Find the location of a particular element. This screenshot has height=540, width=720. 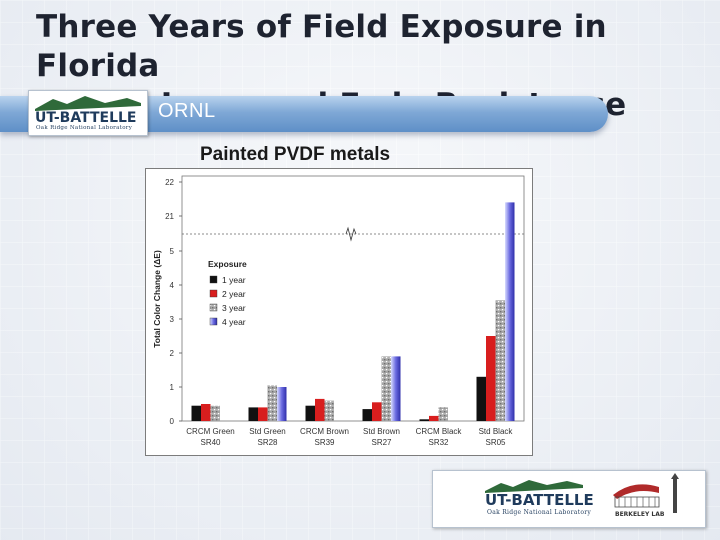

x-category-label: CRCM Green is located at coordinates (210, 431).